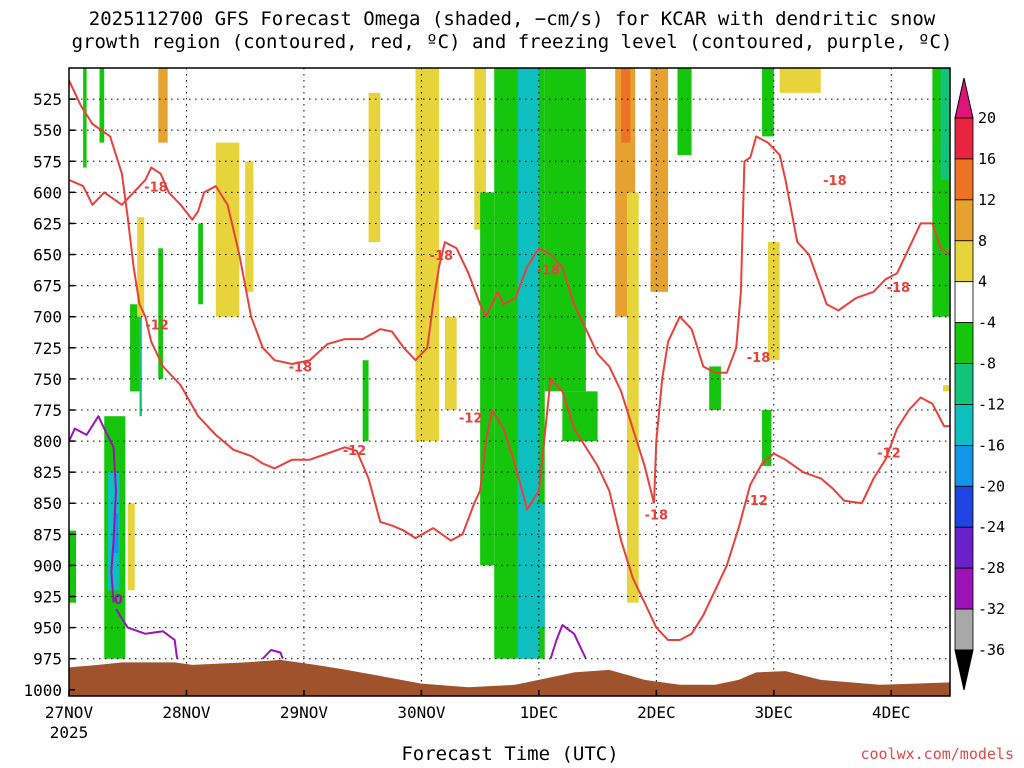 The height and width of the screenshot is (768, 1024). I want to click on y-tick-label-750: 750, so click(47, 379).